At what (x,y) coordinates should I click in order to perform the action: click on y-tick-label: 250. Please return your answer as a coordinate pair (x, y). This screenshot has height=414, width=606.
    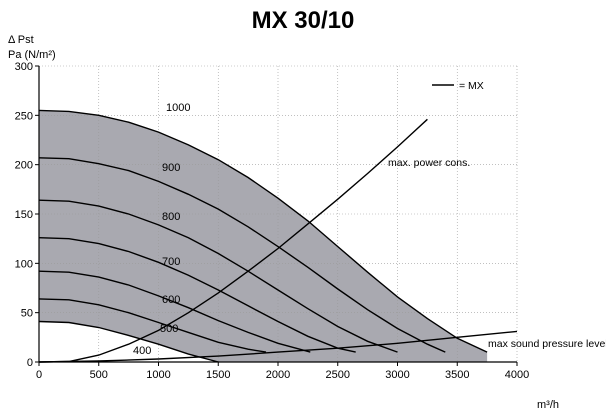
    Looking at the image, I should click on (24, 116).